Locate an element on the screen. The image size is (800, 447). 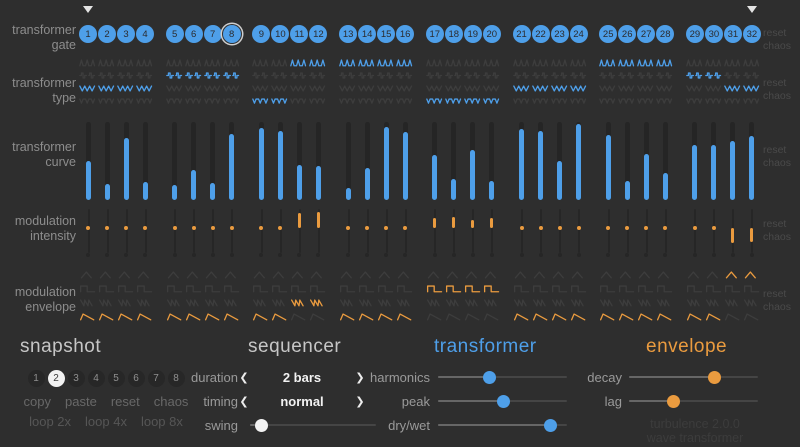
gate-step-12: 12 is located at coordinates (318, 34).